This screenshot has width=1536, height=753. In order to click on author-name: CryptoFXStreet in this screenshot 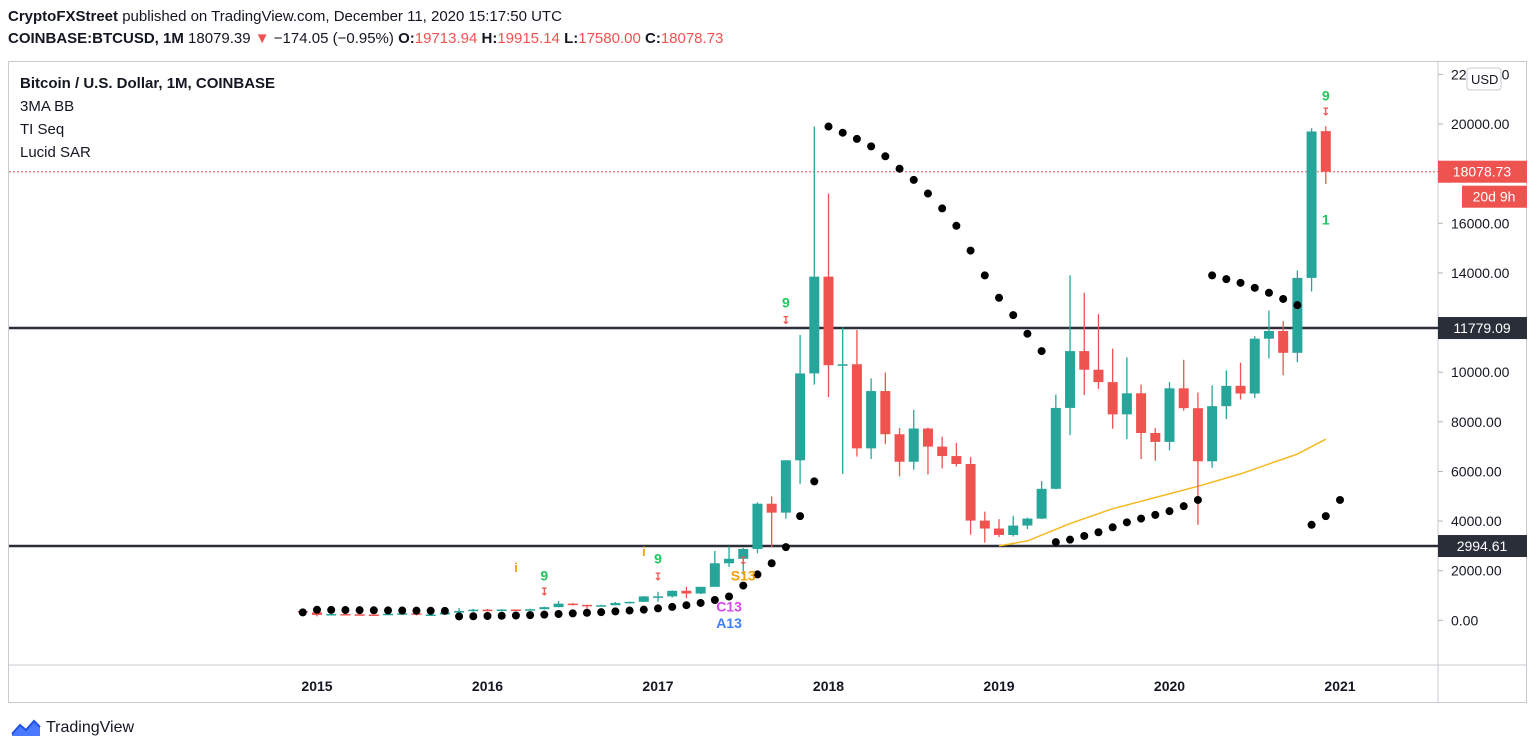, I will do `click(63, 16)`.